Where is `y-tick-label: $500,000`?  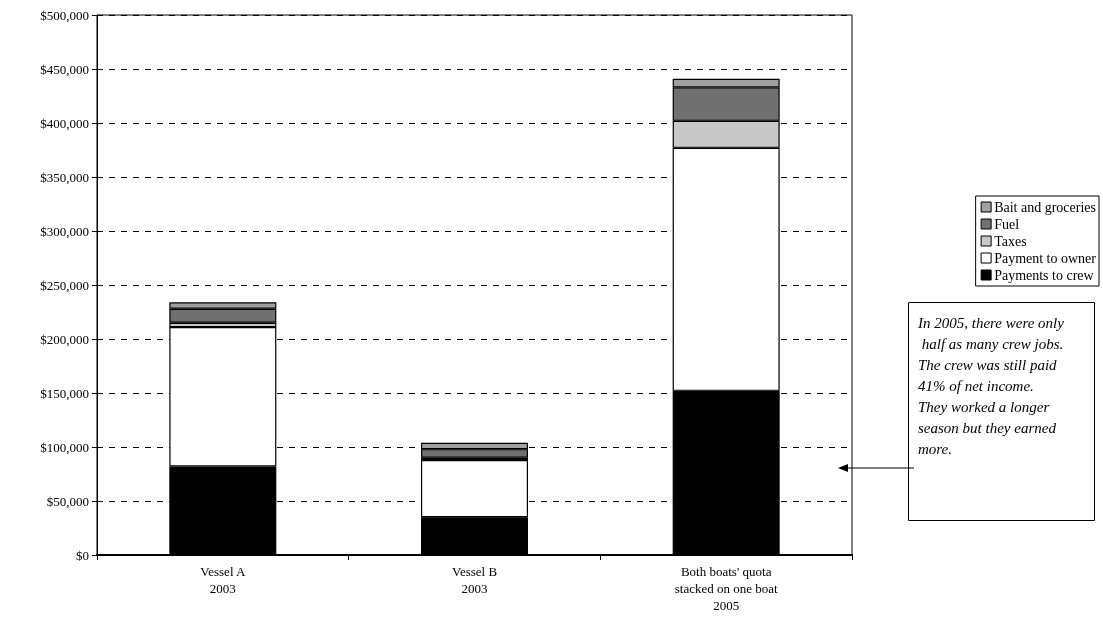
y-tick-label: $500,000 is located at coordinates (64, 15).